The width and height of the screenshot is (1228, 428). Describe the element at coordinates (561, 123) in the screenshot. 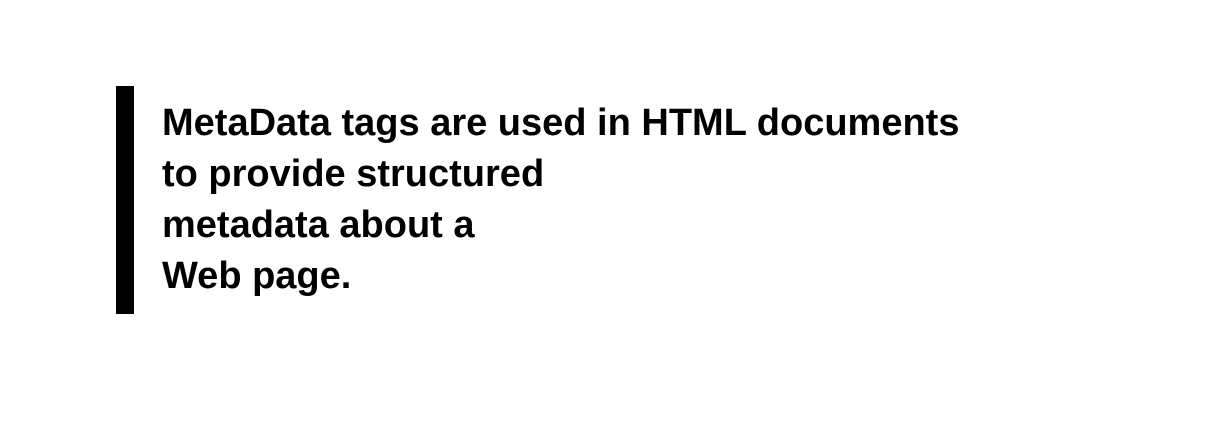

I see `quote-line-1: MetaData tags are used in HTML documents` at that location.